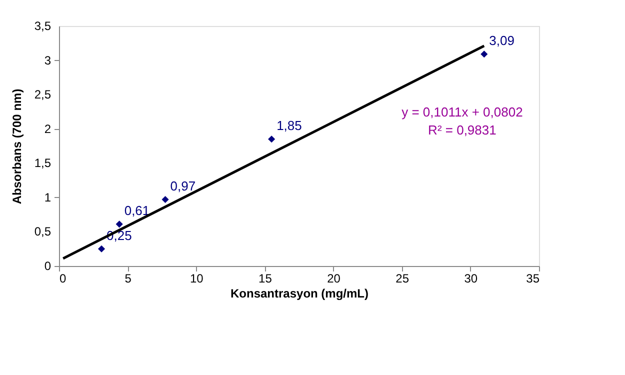 The width and height of the screenshot is (625, 375). What do you see at coordinates (17, 146) in the screenshot?
I see `y-axis-title: Absorbans (700 nm)` at bounding box center [17, 146].